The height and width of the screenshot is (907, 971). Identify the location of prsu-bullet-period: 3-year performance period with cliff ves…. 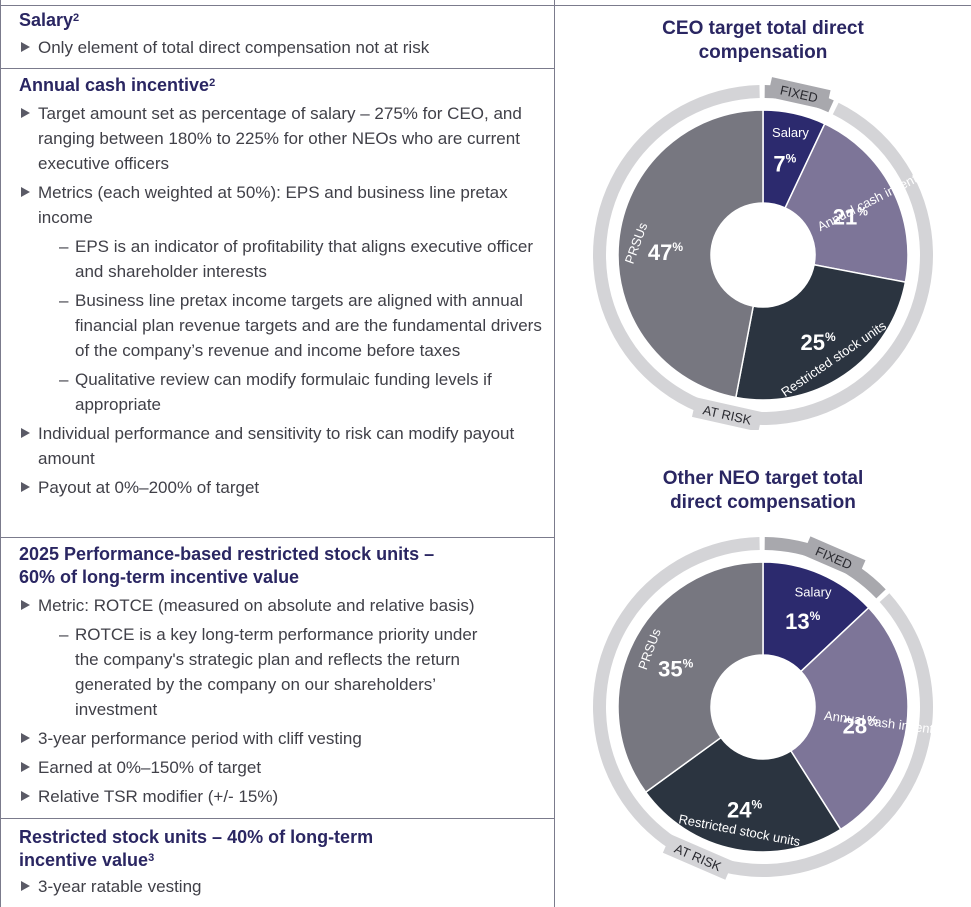
(287, 738).